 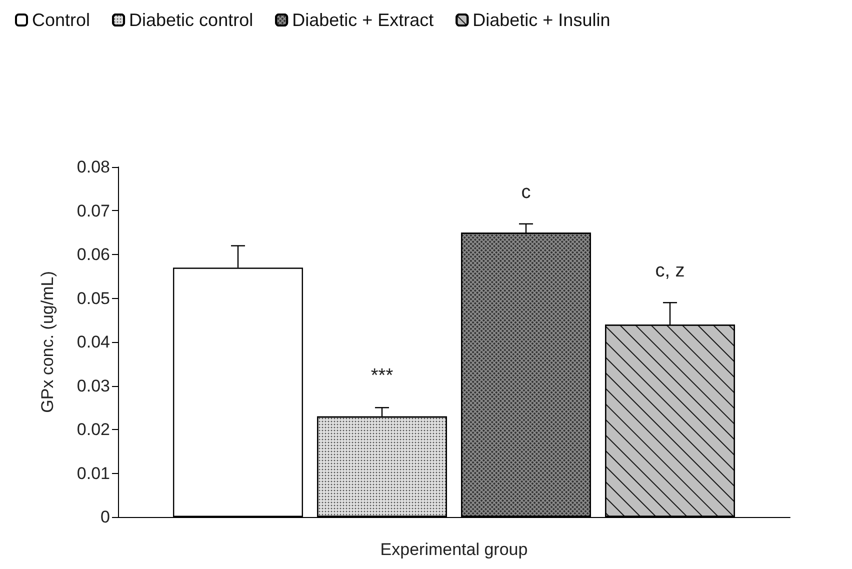 I want to click on x-axis-title: Experimental group, so click(x=454, y=549).